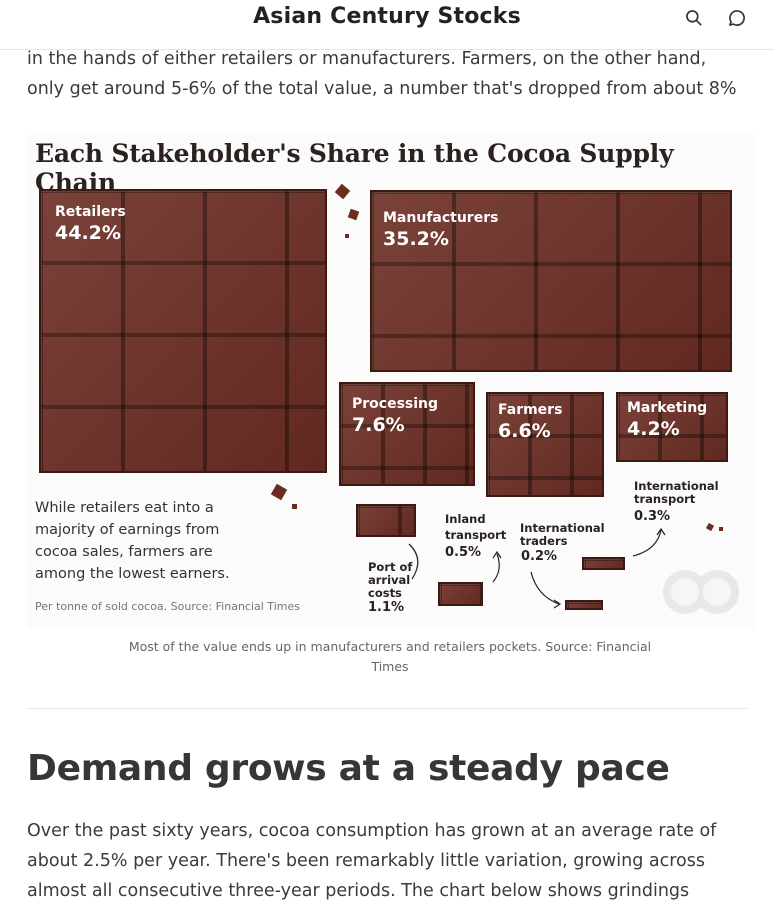 The image size is (774, 907). Describe the element at coordinates (537, 568) in the screenshot. I see `pointer-arrows` at that location.